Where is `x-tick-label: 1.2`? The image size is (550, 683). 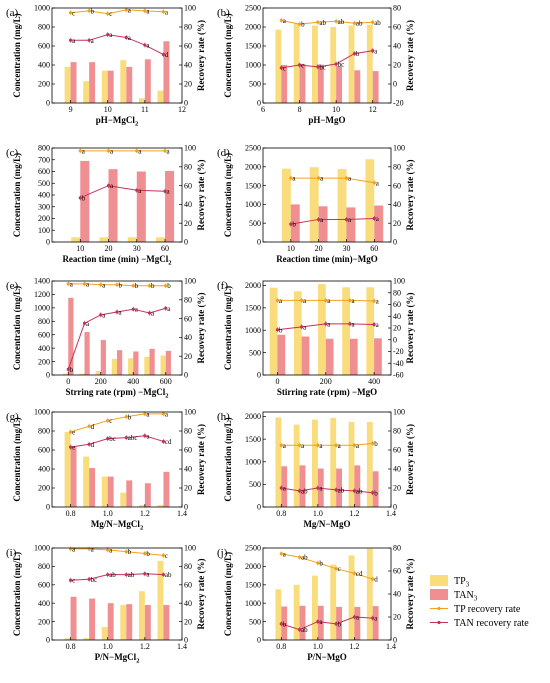
x-tick-label: 1.2 is located at coordinates (145, 646).